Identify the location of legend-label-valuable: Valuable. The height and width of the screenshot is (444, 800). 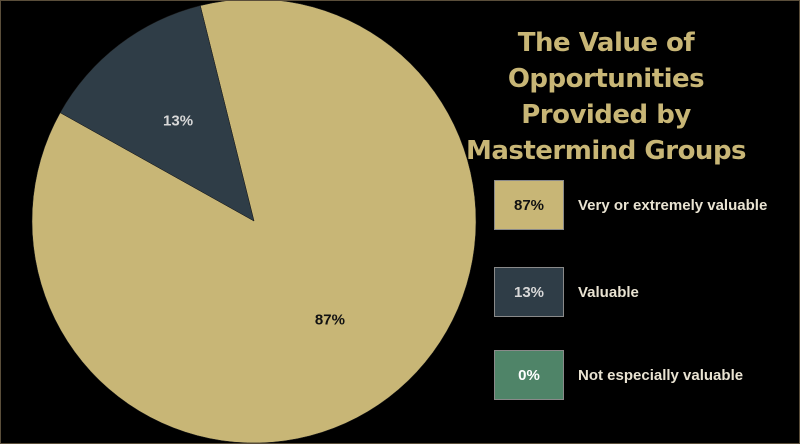
(608, 292).